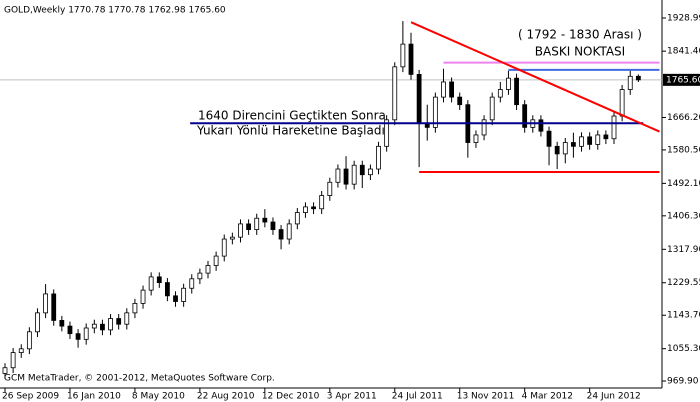  Describe the element at coordinates (683, 382) in the screenshot. I see `y-tick-label: 969.90` at that location.